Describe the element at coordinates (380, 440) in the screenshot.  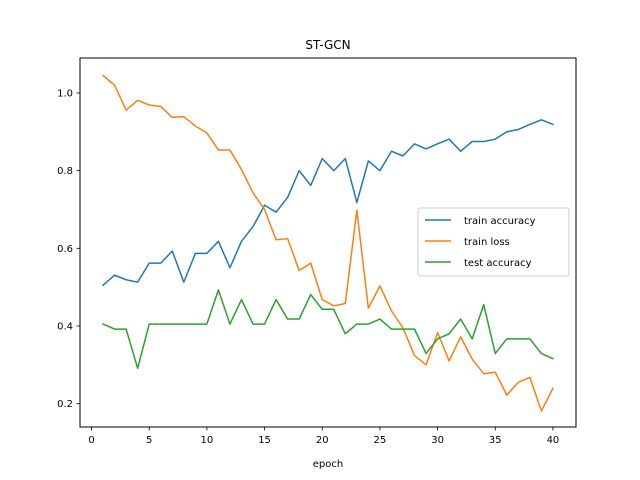
I see `x-tick-label: 25` at that location.